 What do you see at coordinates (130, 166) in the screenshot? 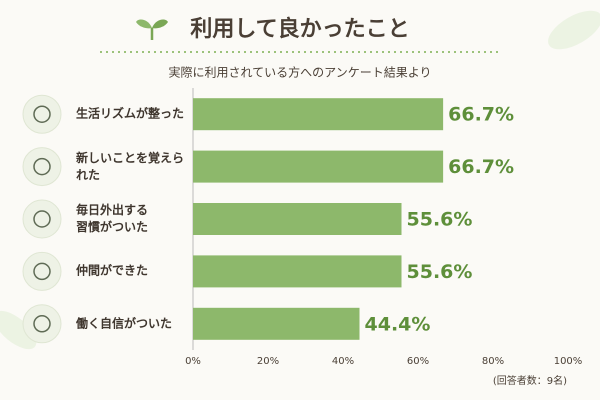
I see `category-label: 新しいことを覚えられた` at bounding box center [130, 166].